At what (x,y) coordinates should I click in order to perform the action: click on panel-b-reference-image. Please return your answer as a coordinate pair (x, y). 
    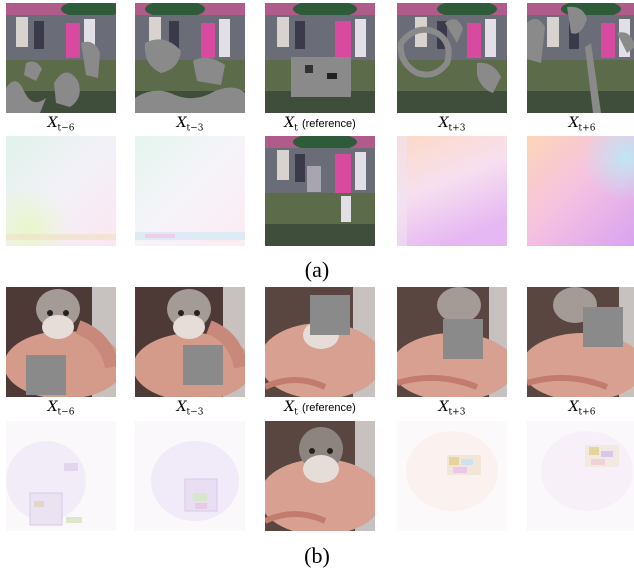
    Looking at the image, I should click on (320, 476).